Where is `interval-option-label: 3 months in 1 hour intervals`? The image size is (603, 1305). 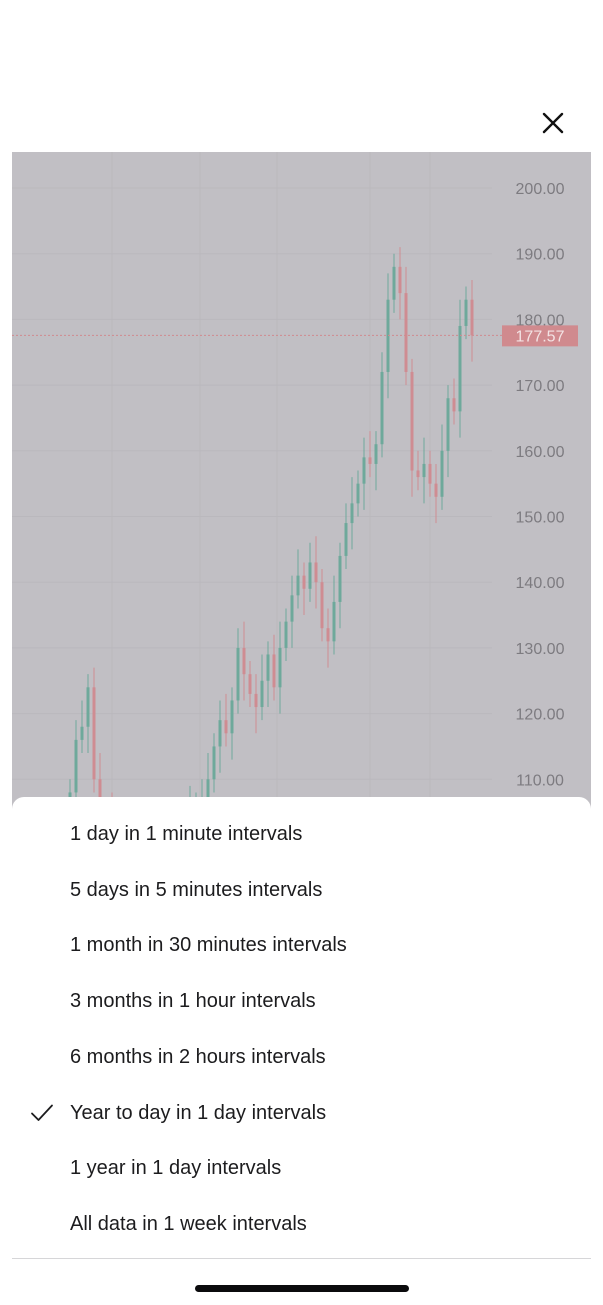 interval-option-label: 3 months in 1 hour intervals is located at coordinates (193, 1001).